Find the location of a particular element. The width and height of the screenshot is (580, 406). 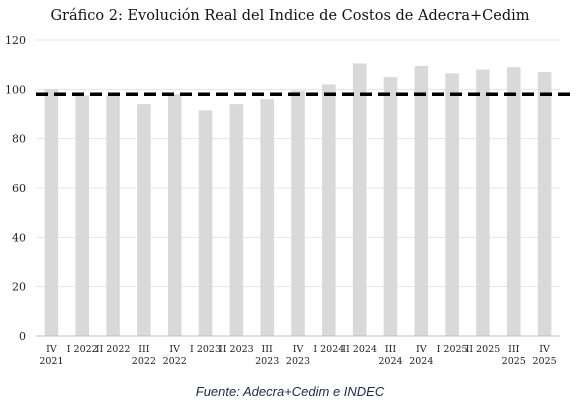

x-tick-label-14: II 2025 is located at coordinates (483, 349).